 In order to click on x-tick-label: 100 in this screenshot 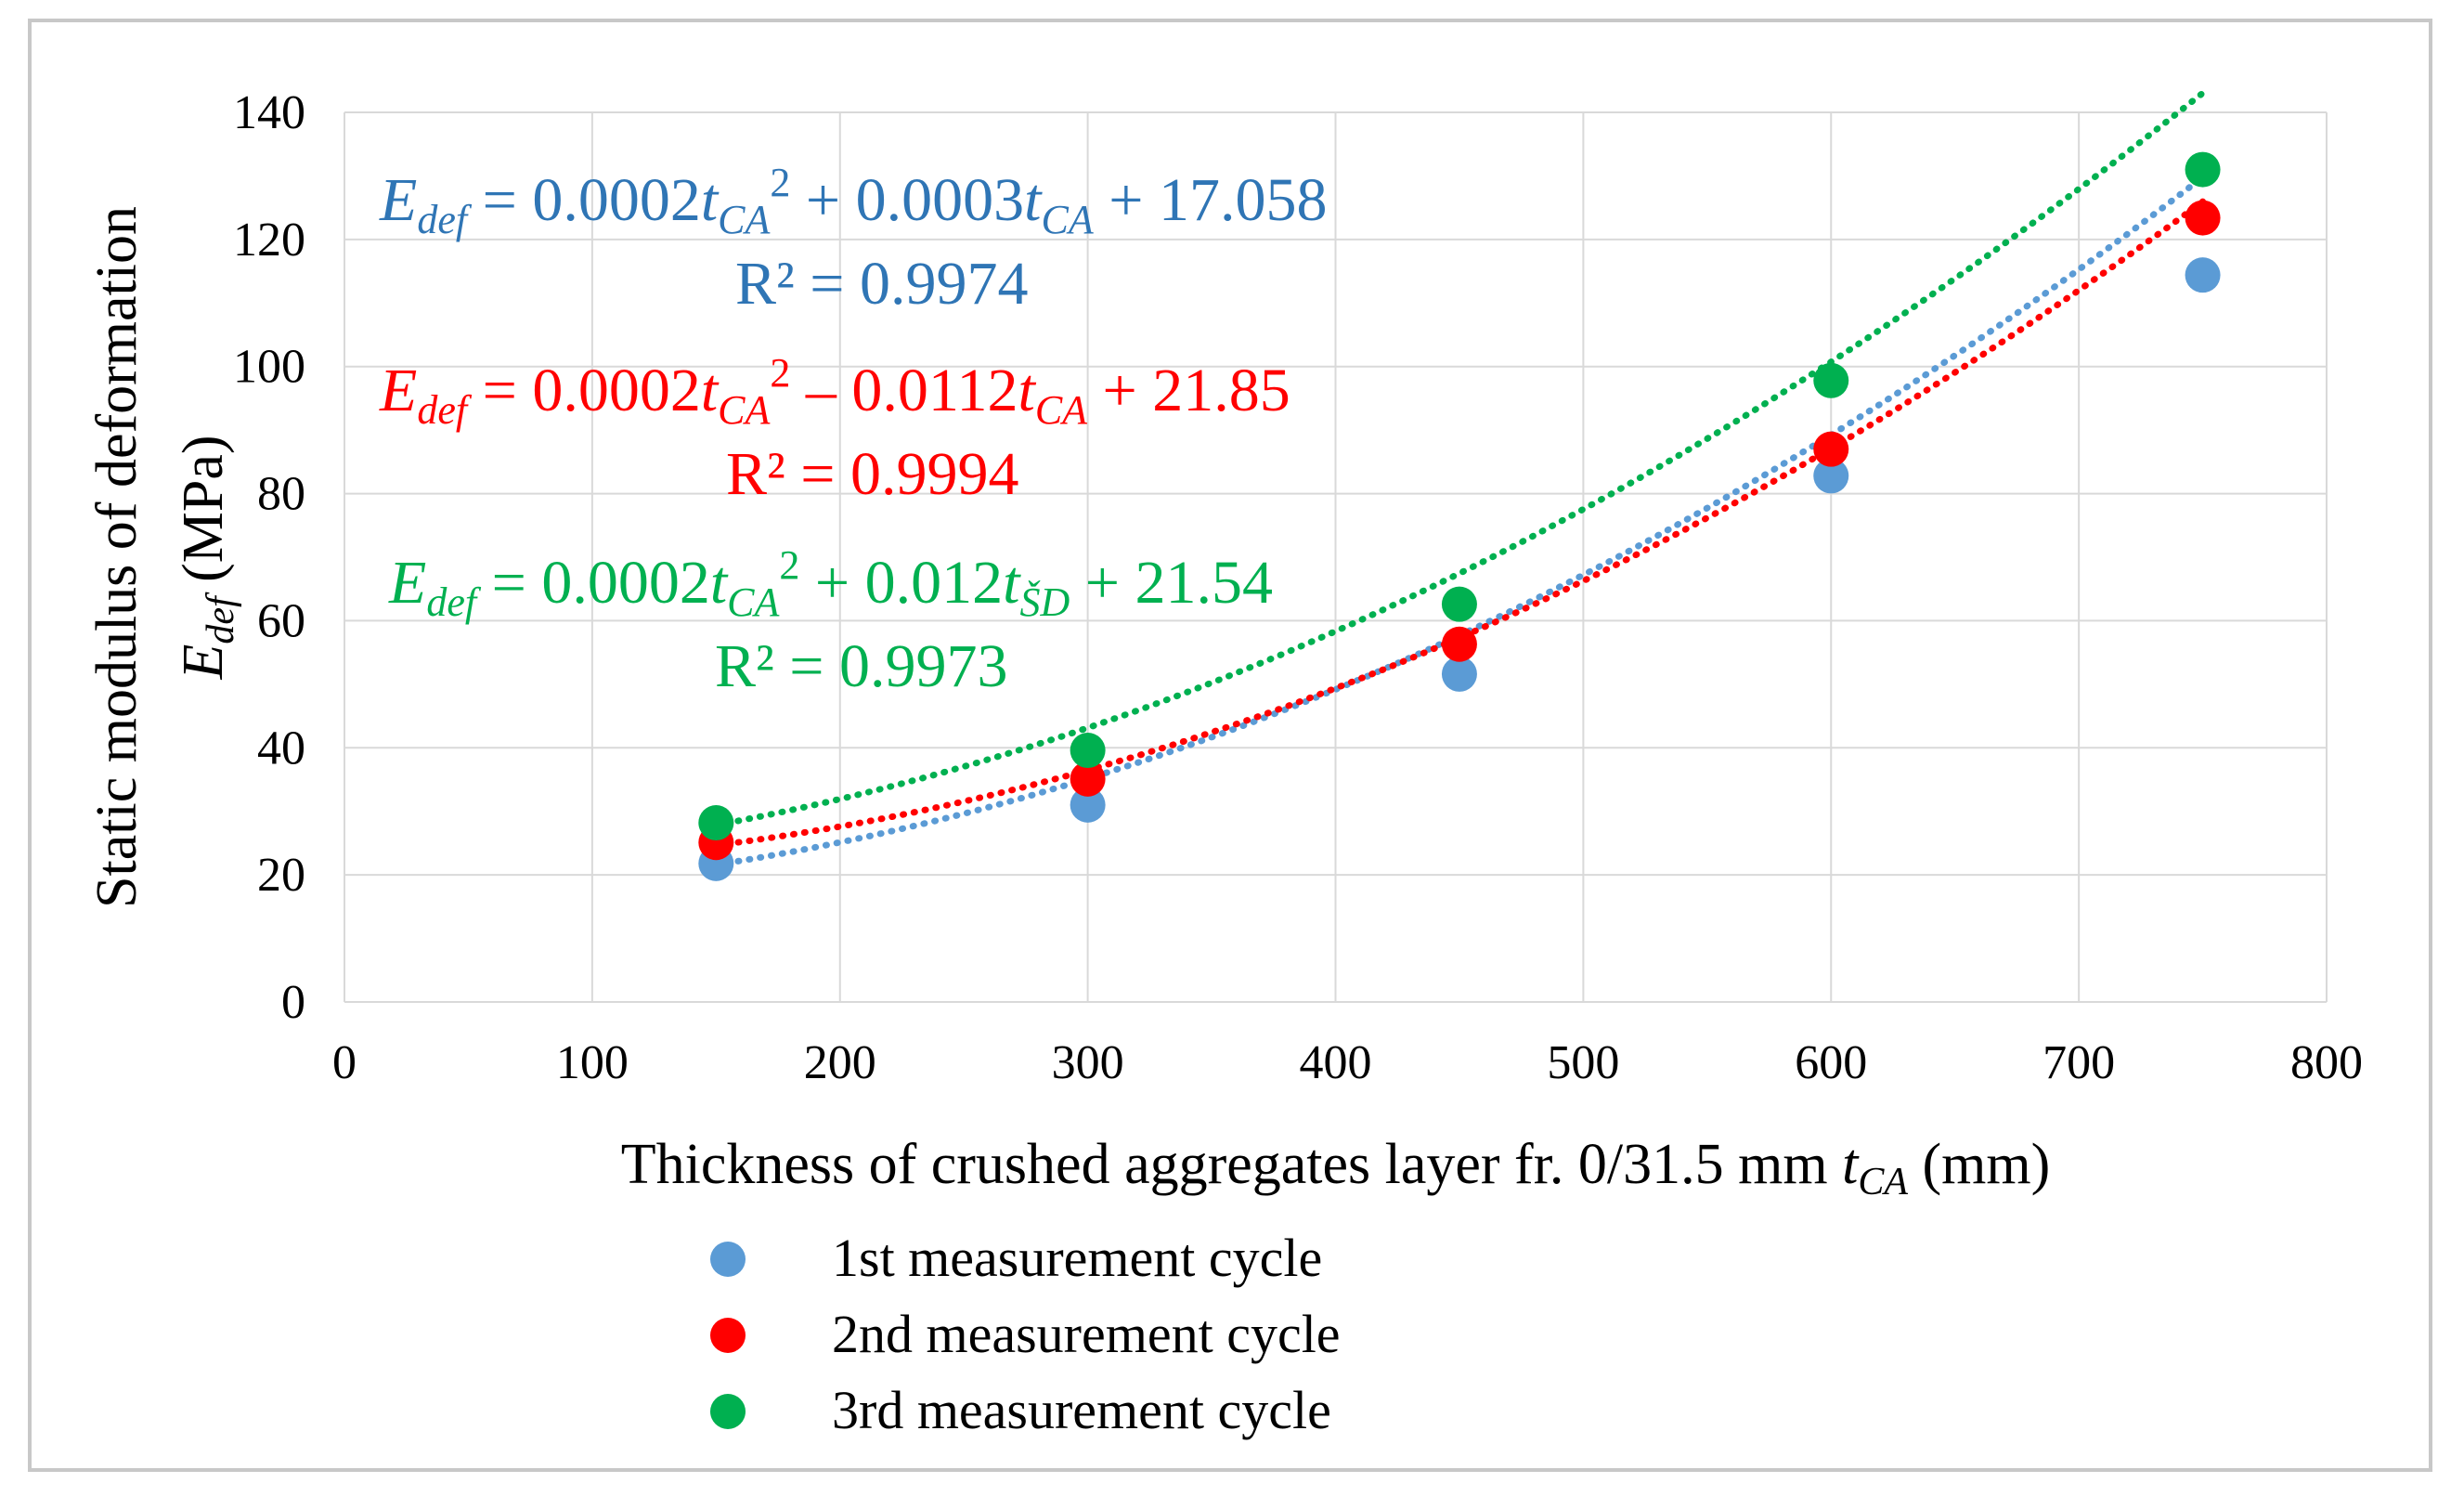, I will do `click(592, 1063)`.